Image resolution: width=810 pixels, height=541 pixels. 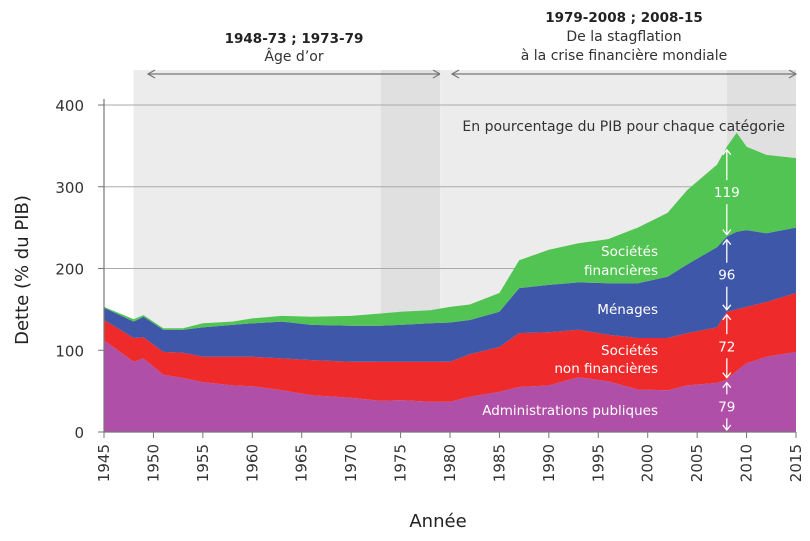 What do you see at coordinates (621, 271) in the screenshot?
I see `series-label: financières` at bounding box center [621, 271].